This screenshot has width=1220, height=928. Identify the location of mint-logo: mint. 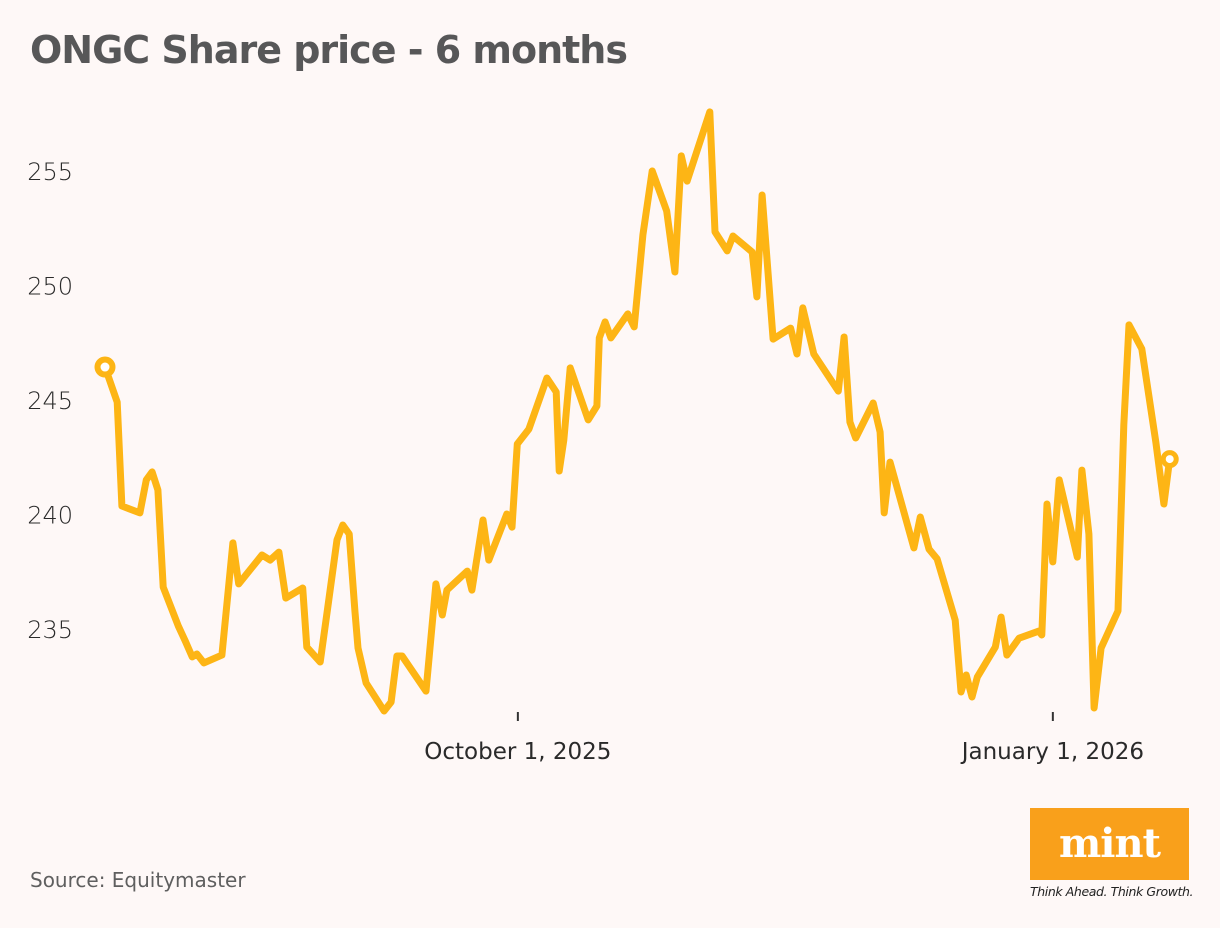
(1109, 844).